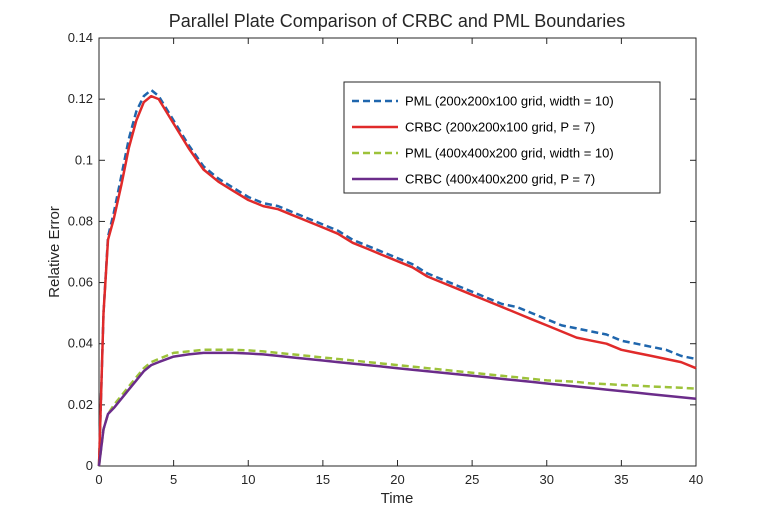 The width and height of the screenshot is (768, 524). What do you see at coordinates (323, 479) in the screenshot?
I see `x-tick-label: 15` at bounding box center [323, 479].